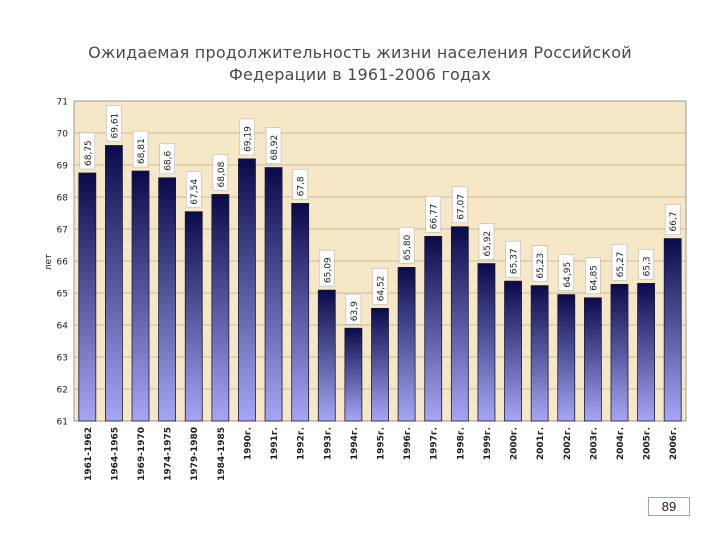 The width and height of the screenshot is (720, 540). Describe the element at coordinates (275, 443) in the screenshot. I see `x-tick-label: 1991г.` at that location.